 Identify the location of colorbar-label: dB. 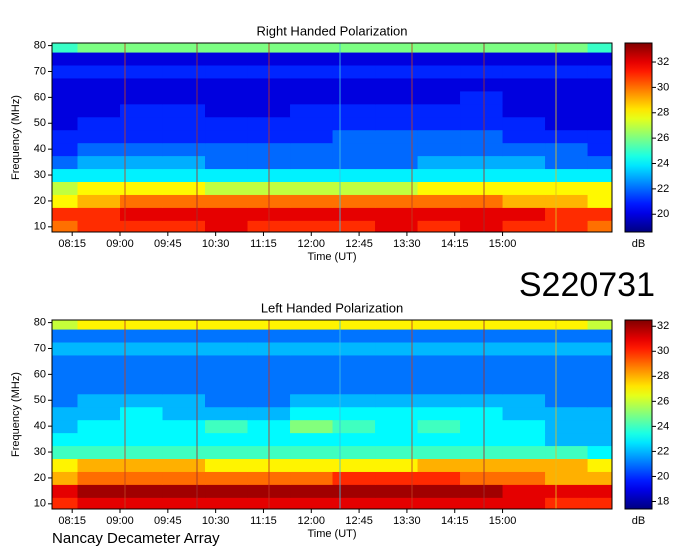
(638, 244).